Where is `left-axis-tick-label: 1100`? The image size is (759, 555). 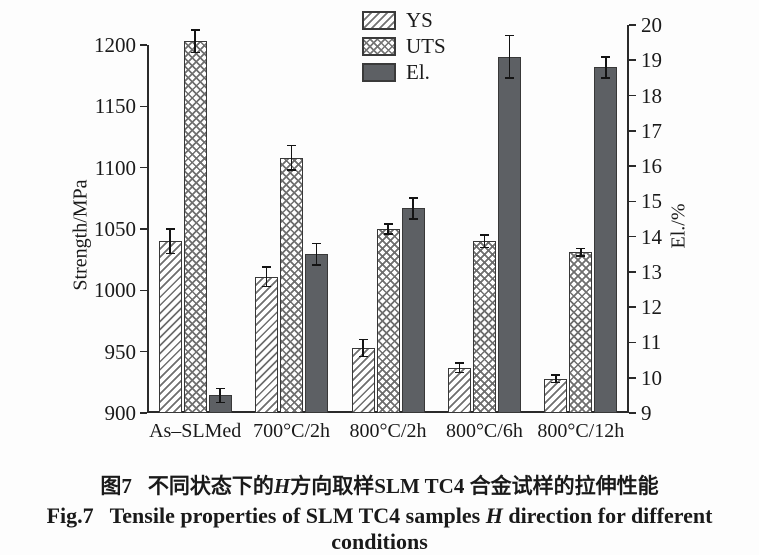
left-axis-tick-label: 1100 is located at coordinates (115, 167).